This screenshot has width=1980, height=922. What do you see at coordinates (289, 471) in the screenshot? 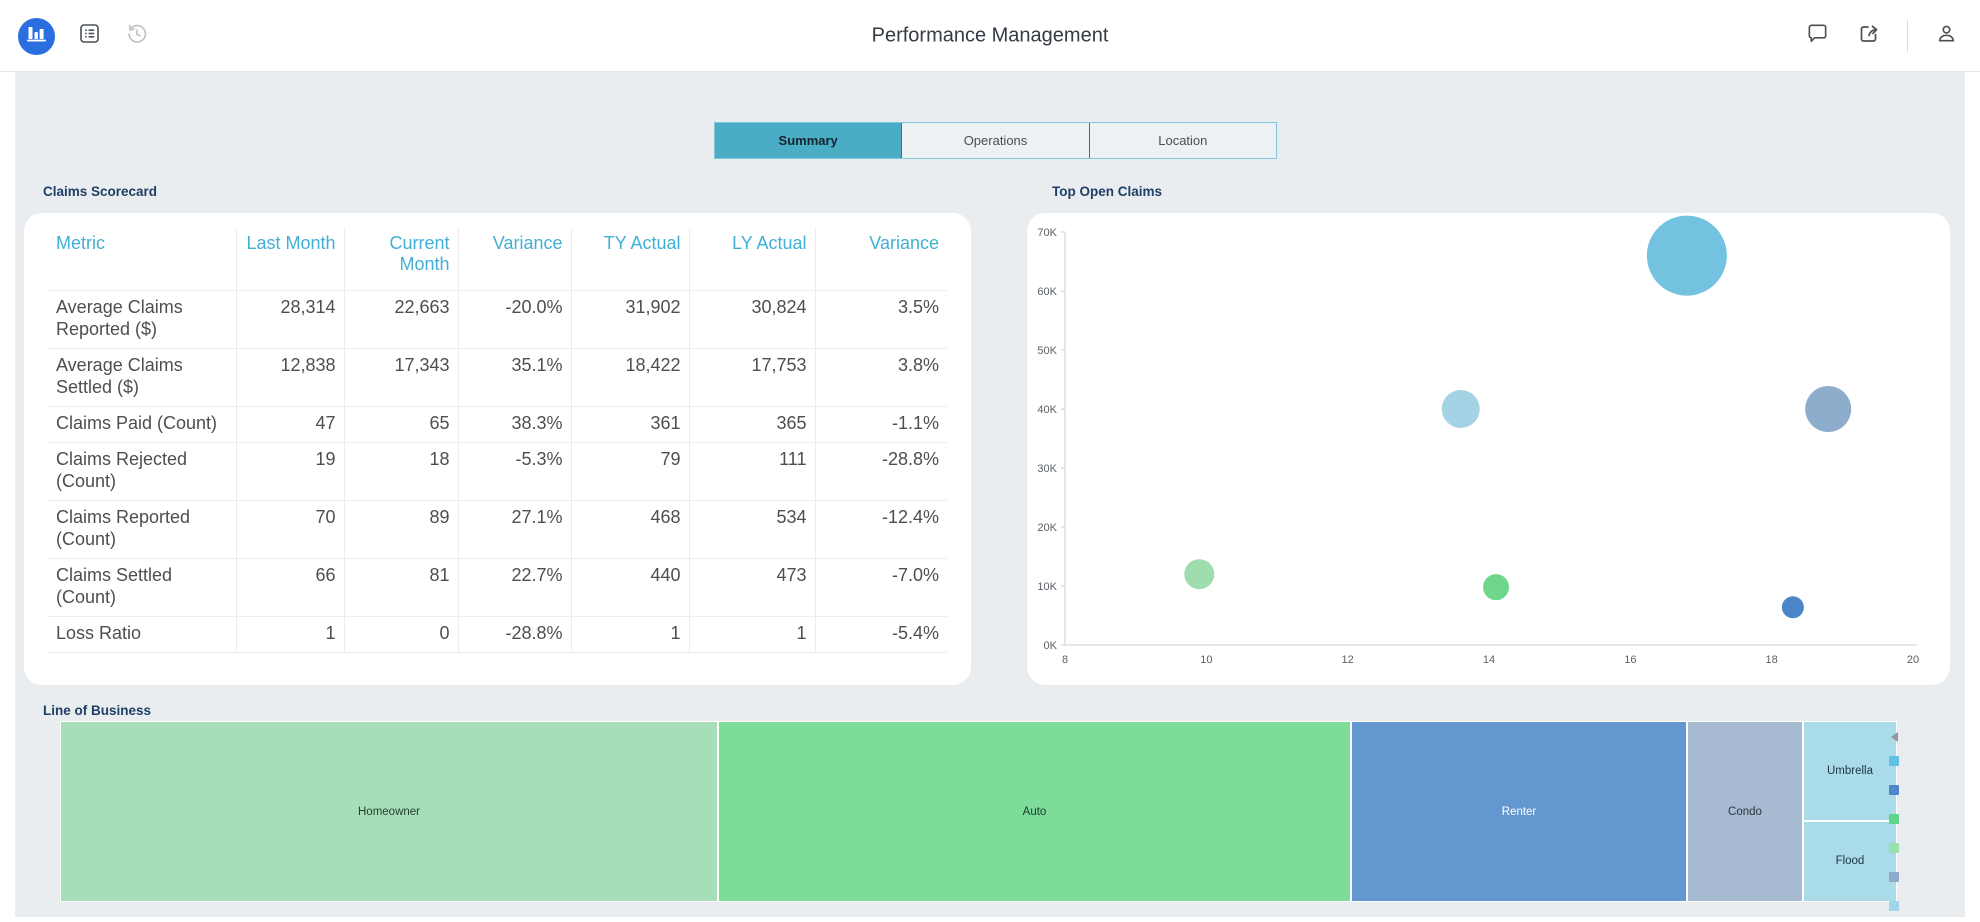
I see `value-cell: 19` at bounding box center [289, 471].